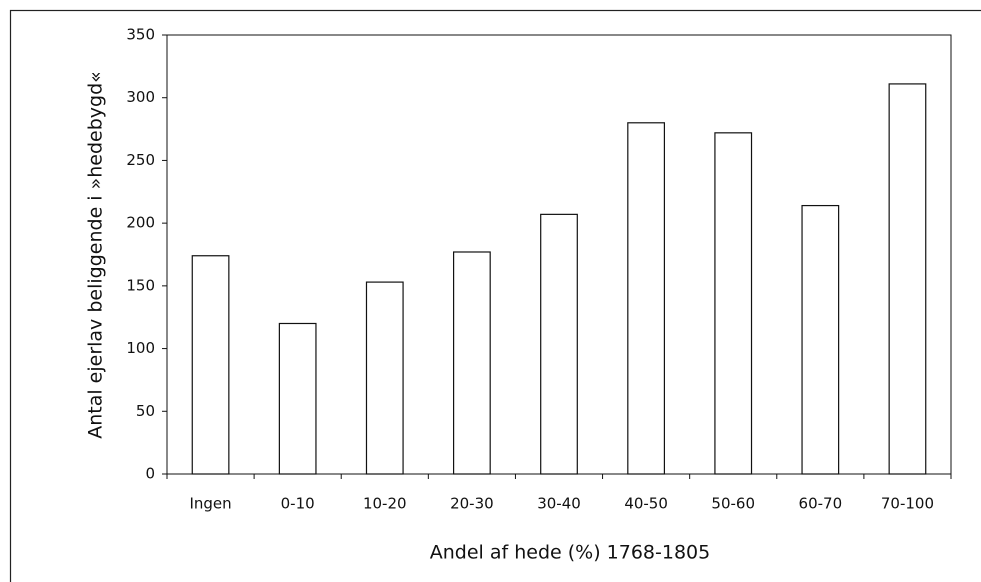 The height and width of the screenshot is (582, 981). I want to click on x-tick-label: 40-50, so click(646, 504).